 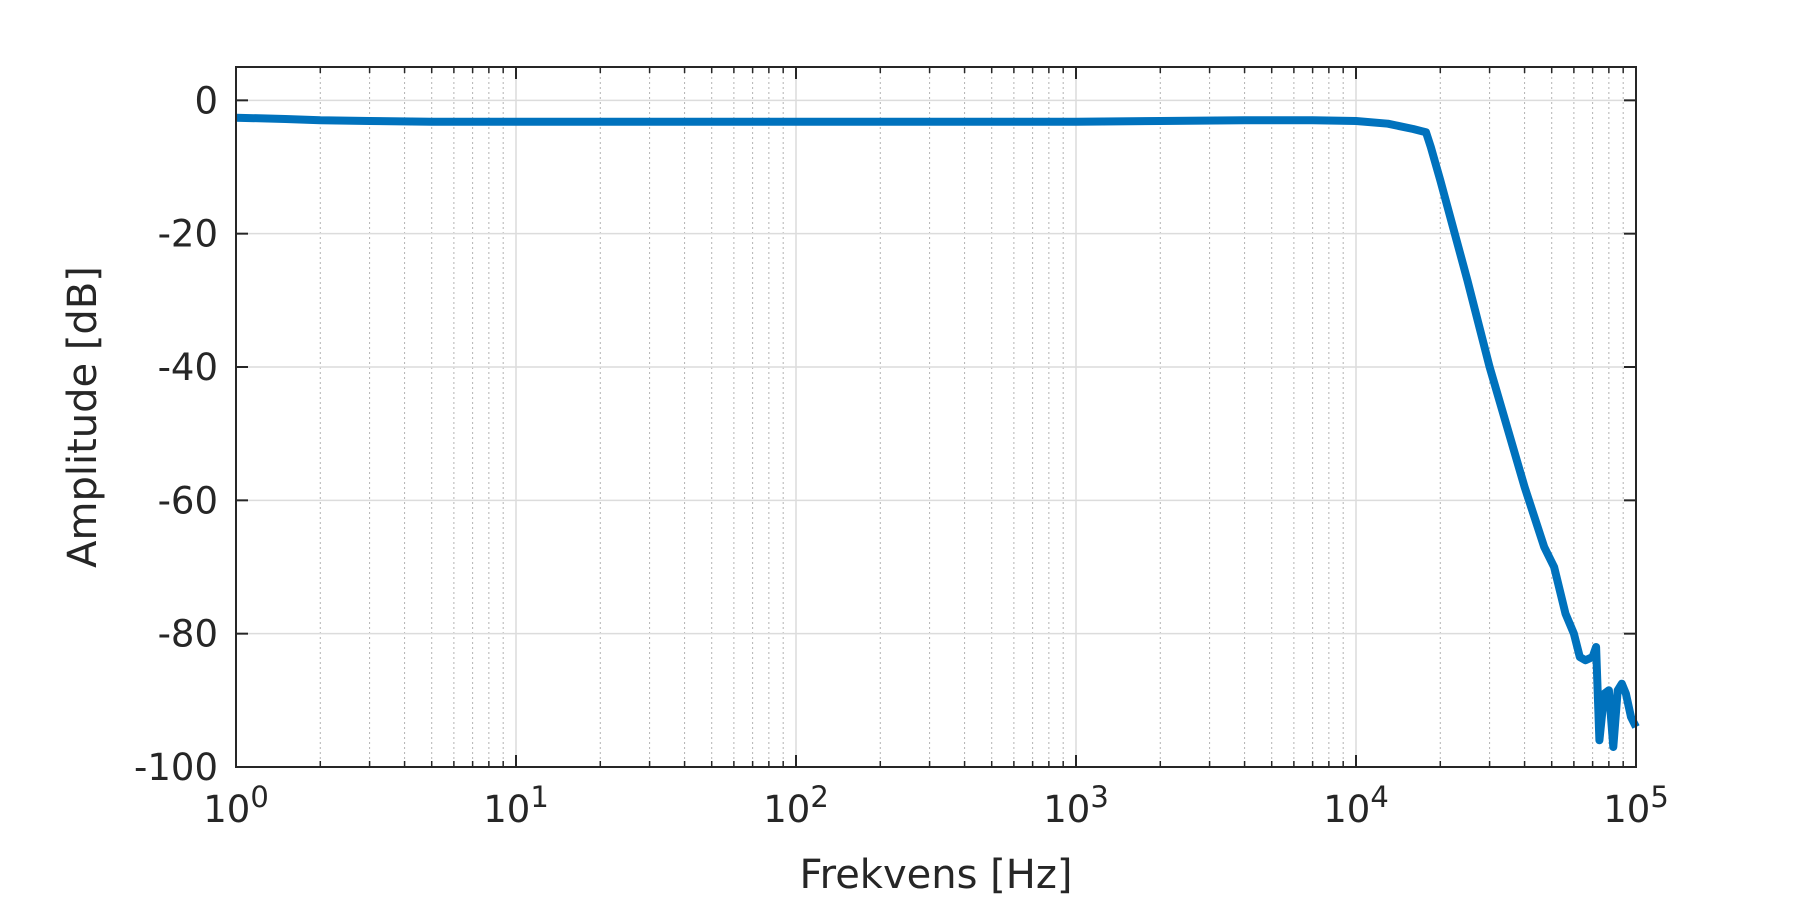 What do you see at coordinates (936, 805) in the screenshot?
I see `x-tick-labels: 10⁰ 10¹ 10² 10³ 10⁴ 10⁵` at bounding box center [936, 805].